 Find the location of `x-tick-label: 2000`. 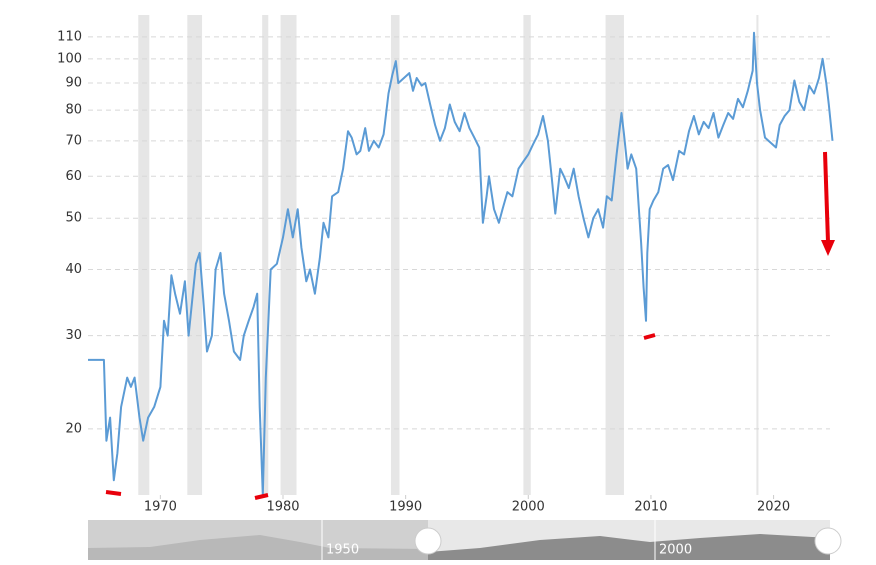

x-tick-label: 2000 is located at coordinates (528, 507).